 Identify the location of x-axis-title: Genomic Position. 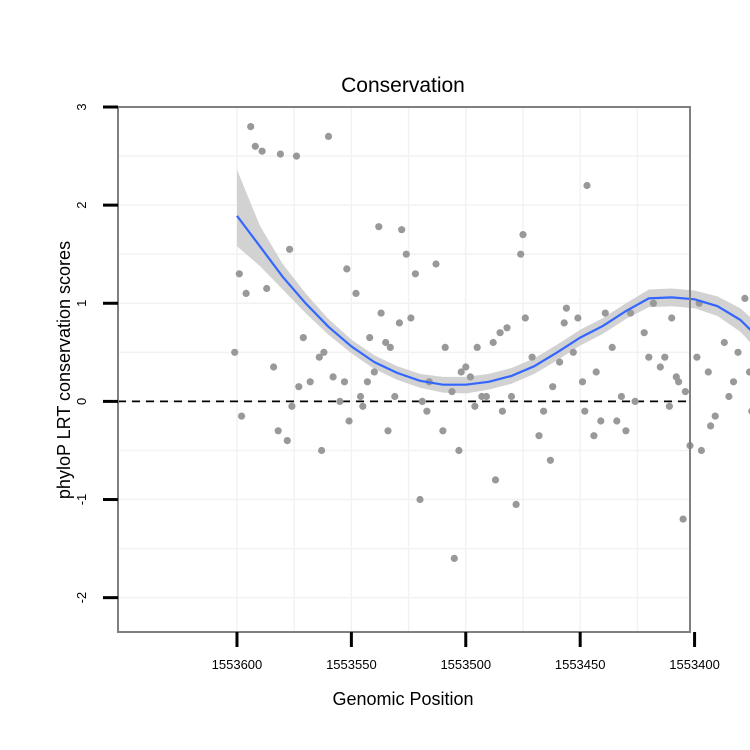
(402, 699).